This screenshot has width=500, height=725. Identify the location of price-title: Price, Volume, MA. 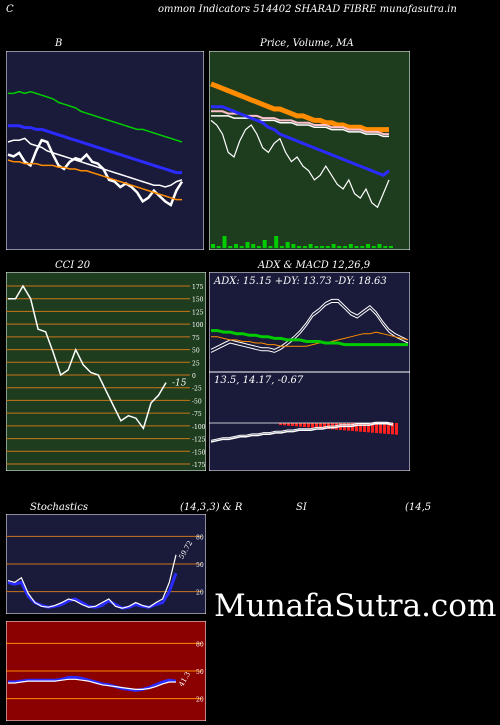
(307, 43).